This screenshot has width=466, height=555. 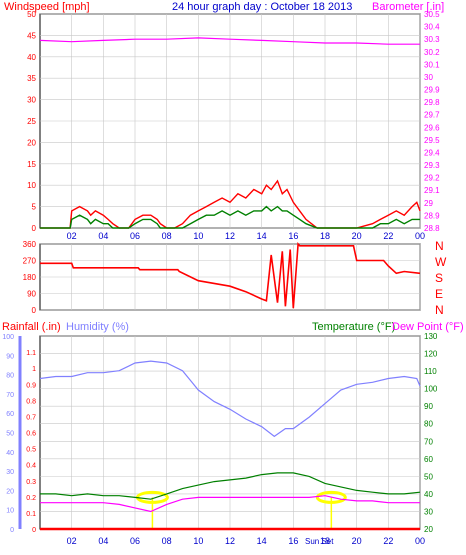 I want to click on climate-x-tick-label: 10, so click(x=198, y=541).